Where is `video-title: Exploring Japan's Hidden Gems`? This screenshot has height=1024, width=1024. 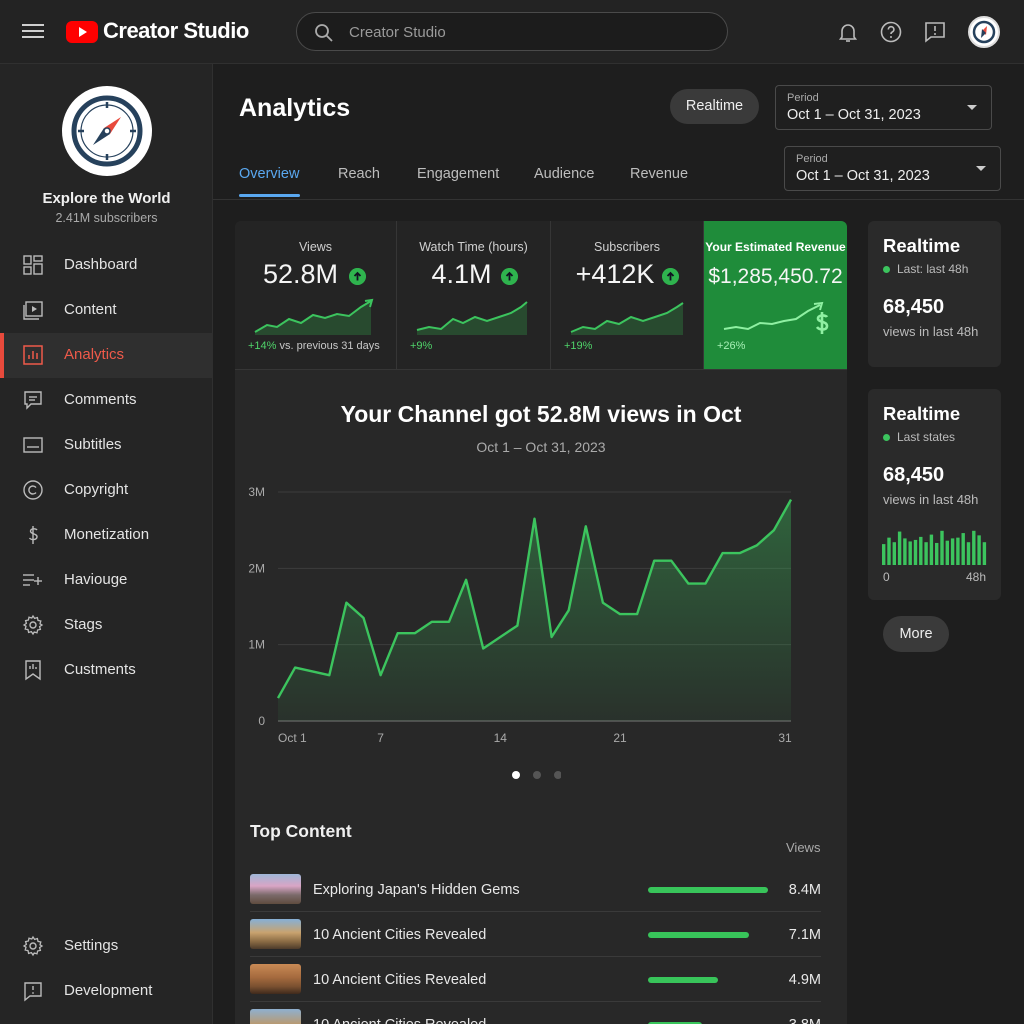
video-title: Exploring Japan's Hidden Gems is located at coordinates (416, 890).